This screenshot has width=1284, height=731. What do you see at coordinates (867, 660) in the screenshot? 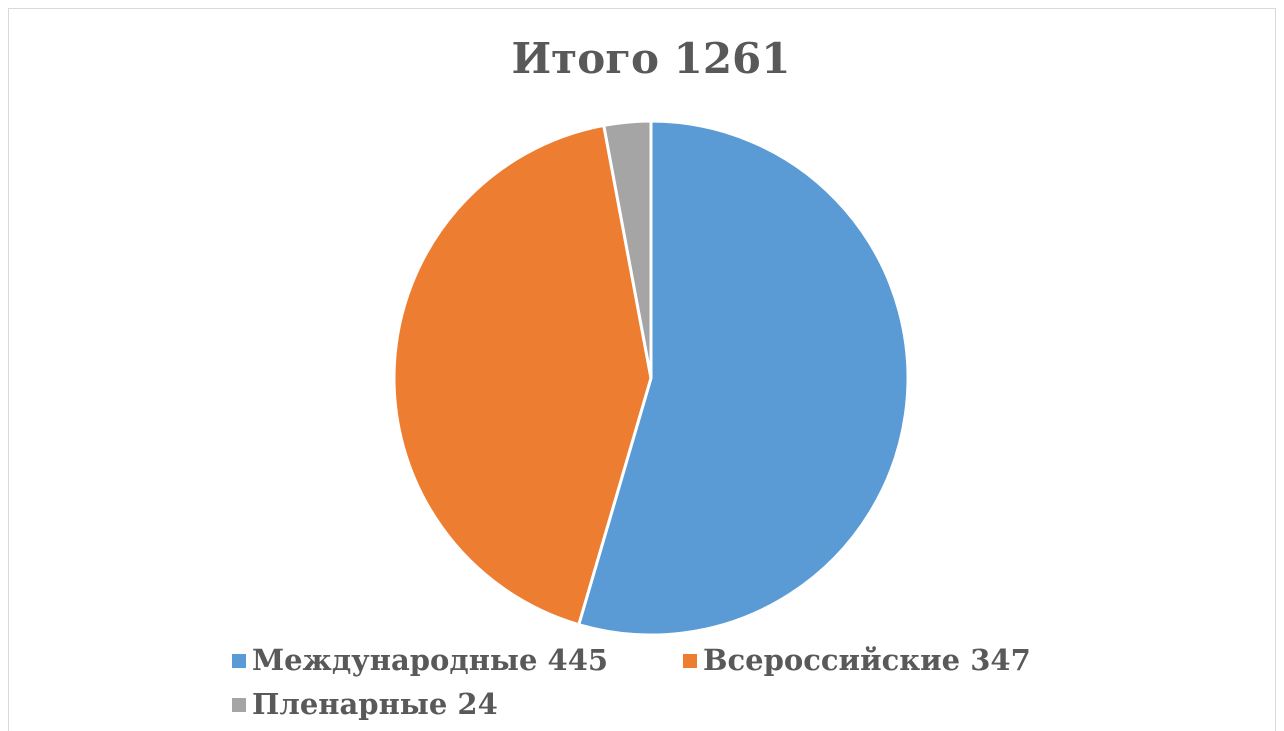
I see `legend-label: Всероссийские 347` at bounding box center [867, 660].